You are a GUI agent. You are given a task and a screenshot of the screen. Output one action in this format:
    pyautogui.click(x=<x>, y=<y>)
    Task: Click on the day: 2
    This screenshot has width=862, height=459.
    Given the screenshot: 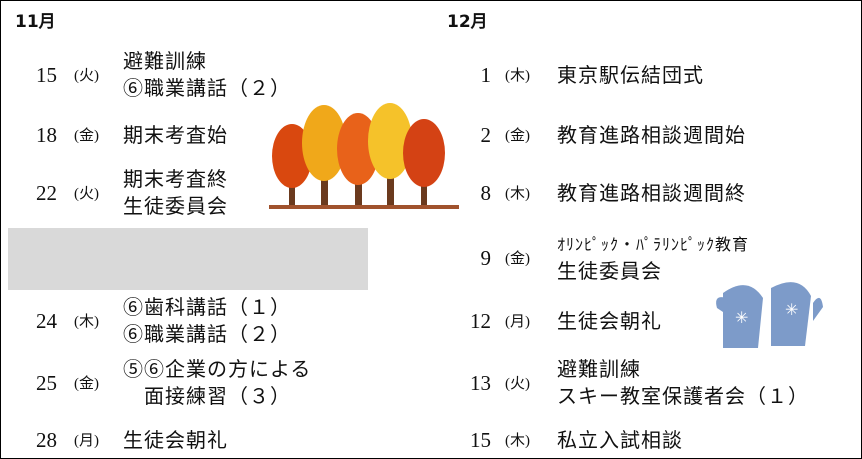 What is the action you would take?
    pyautogui.click(x=486, y=135)
    